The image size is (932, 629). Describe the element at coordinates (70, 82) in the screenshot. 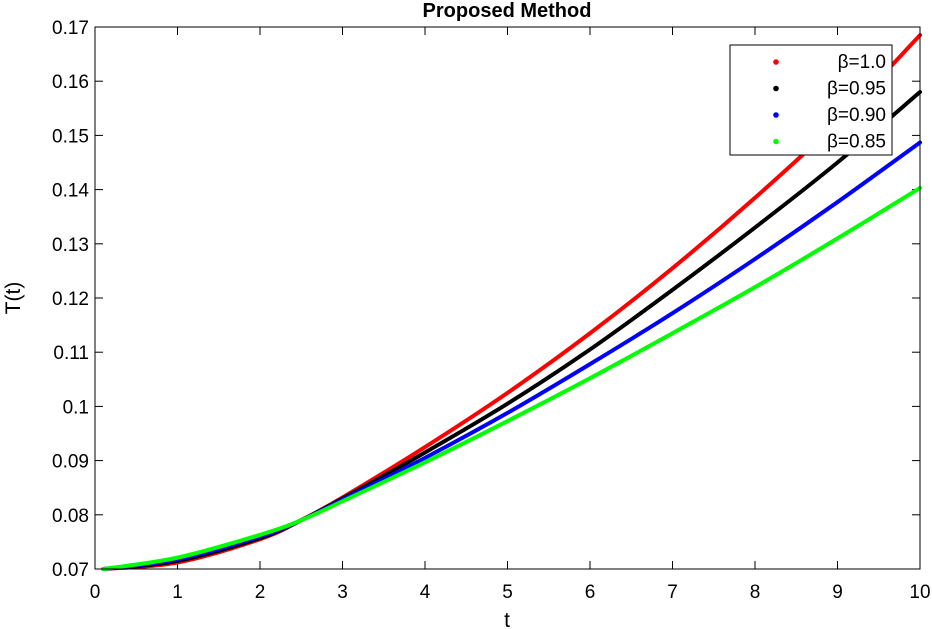

I see `y-tick-label: 0.16` at that location.